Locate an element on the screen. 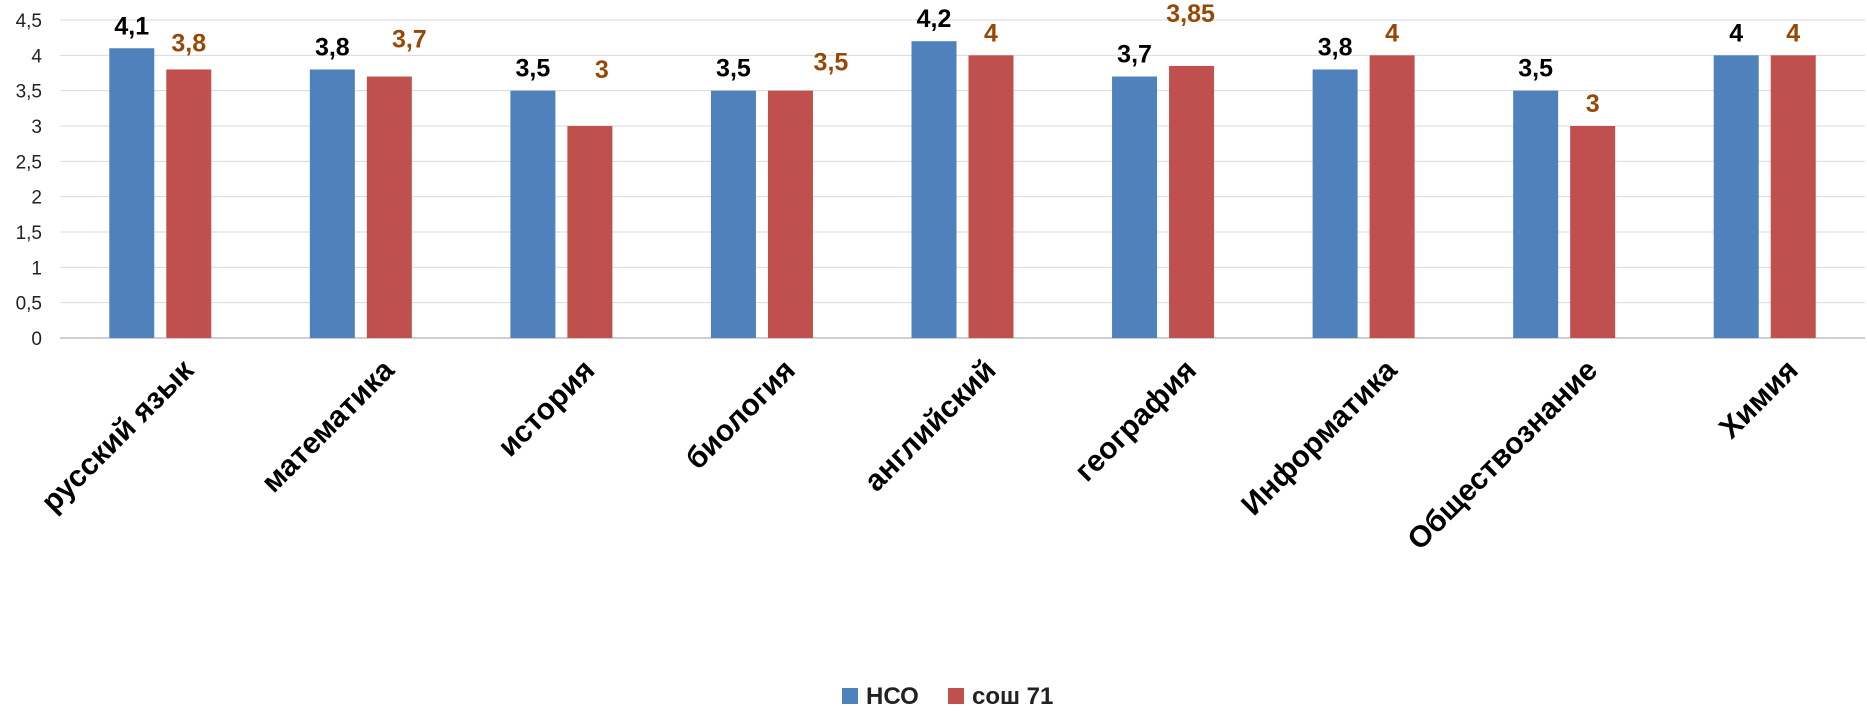 The image size is (1867, 712). y-tick-label: 0,5 is located at coordinates (29, 304).